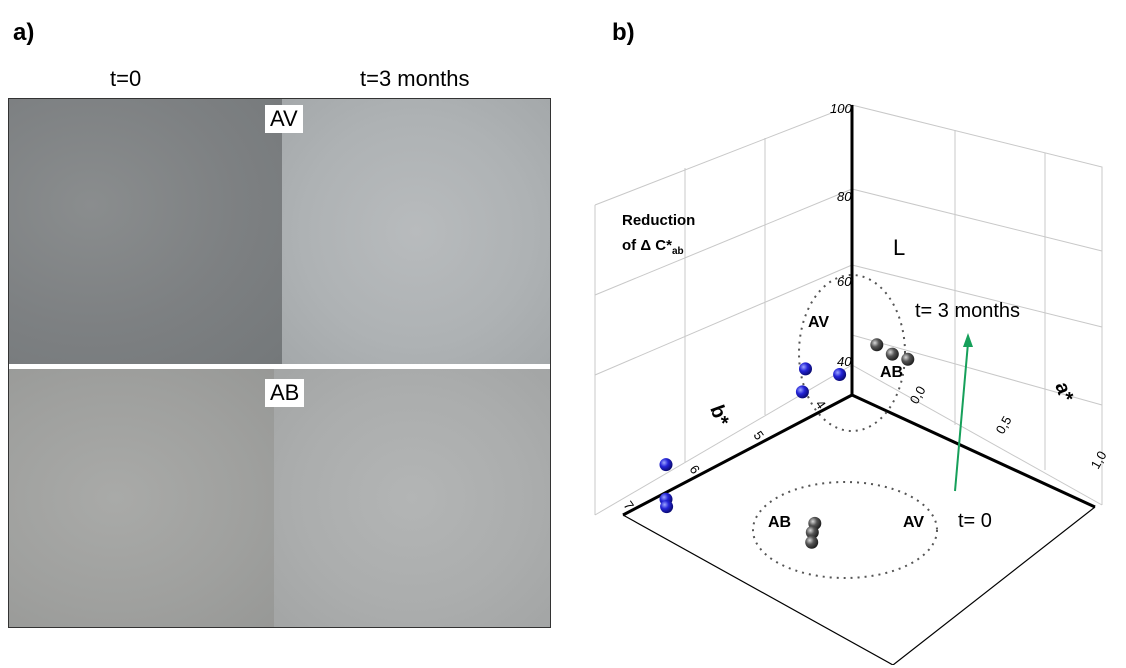  I want to click on group-label-ab-t0: AB, so click(779, 522).